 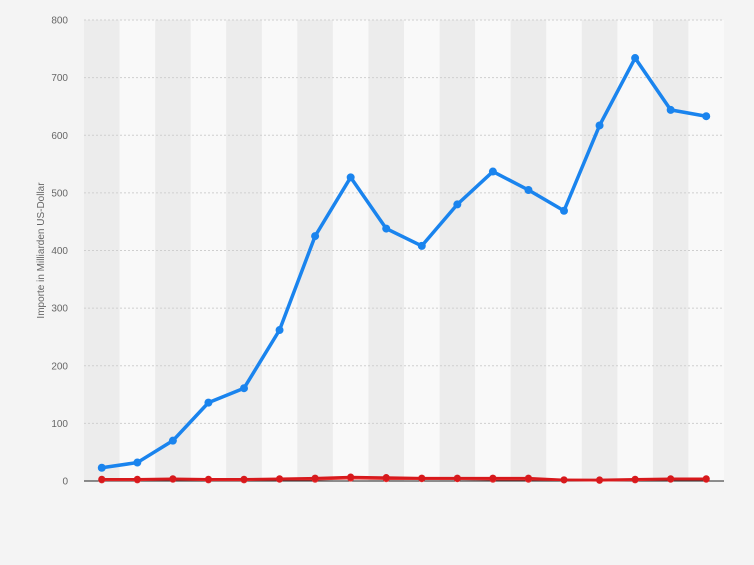 I want to click on y-tick-label: 0, so click(x=65, y=482).